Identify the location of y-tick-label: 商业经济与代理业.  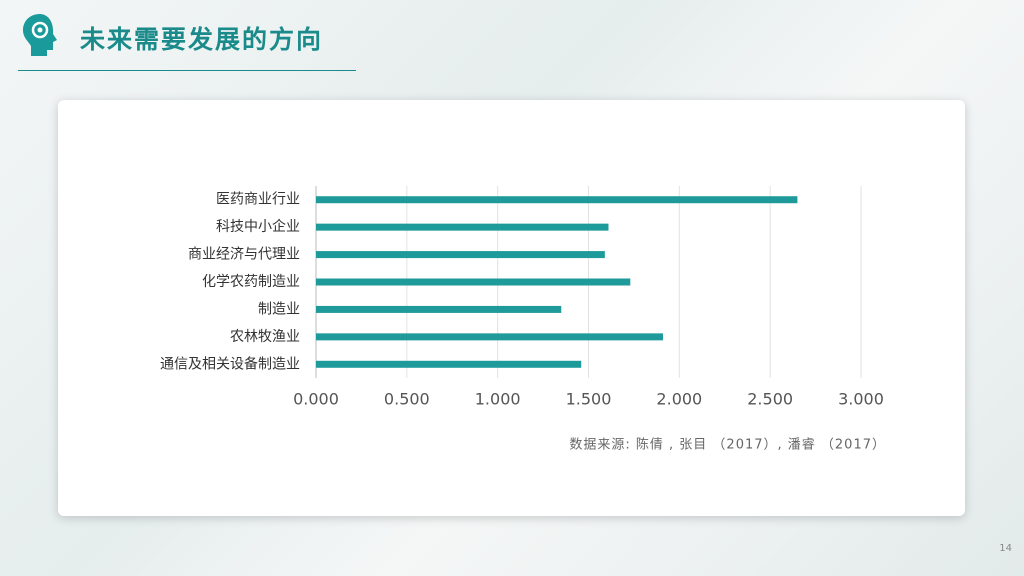
(244, 255).